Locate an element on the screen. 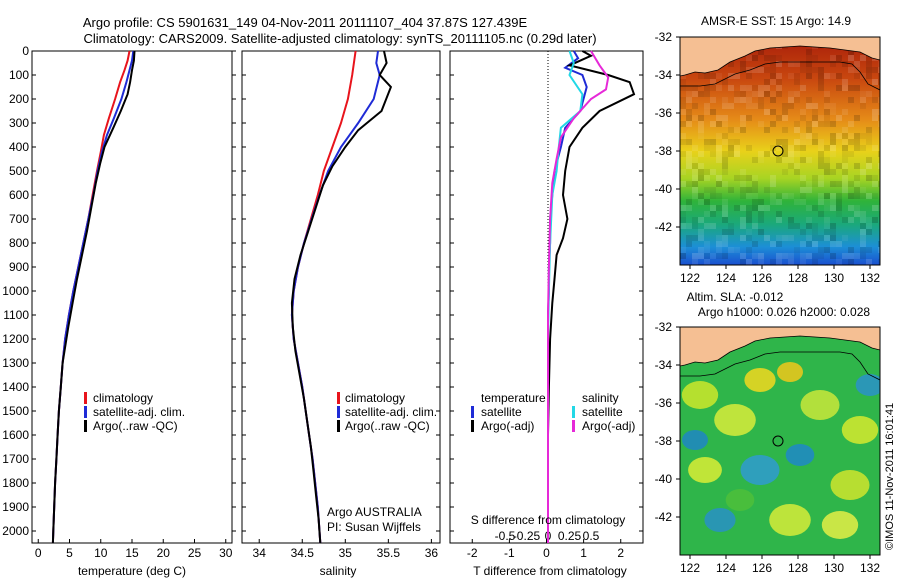 This screenshot has width=900, height=580. lon-tick-label: 122 is located at coordinates (690, 278).